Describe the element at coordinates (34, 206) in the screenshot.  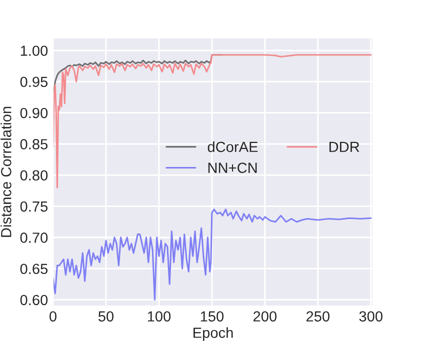
I see `y-tick-label: 0.75` at that location.